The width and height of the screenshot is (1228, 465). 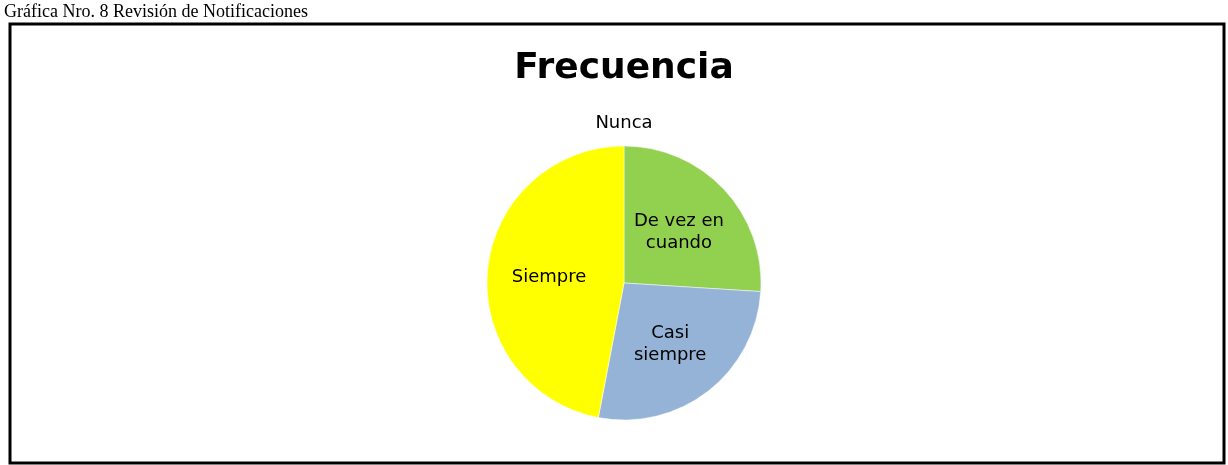 What do you see at coordinates (670, 342) in the screenshot?
I see `slice-label: Casi siempre` at bounding box center [670, 342].